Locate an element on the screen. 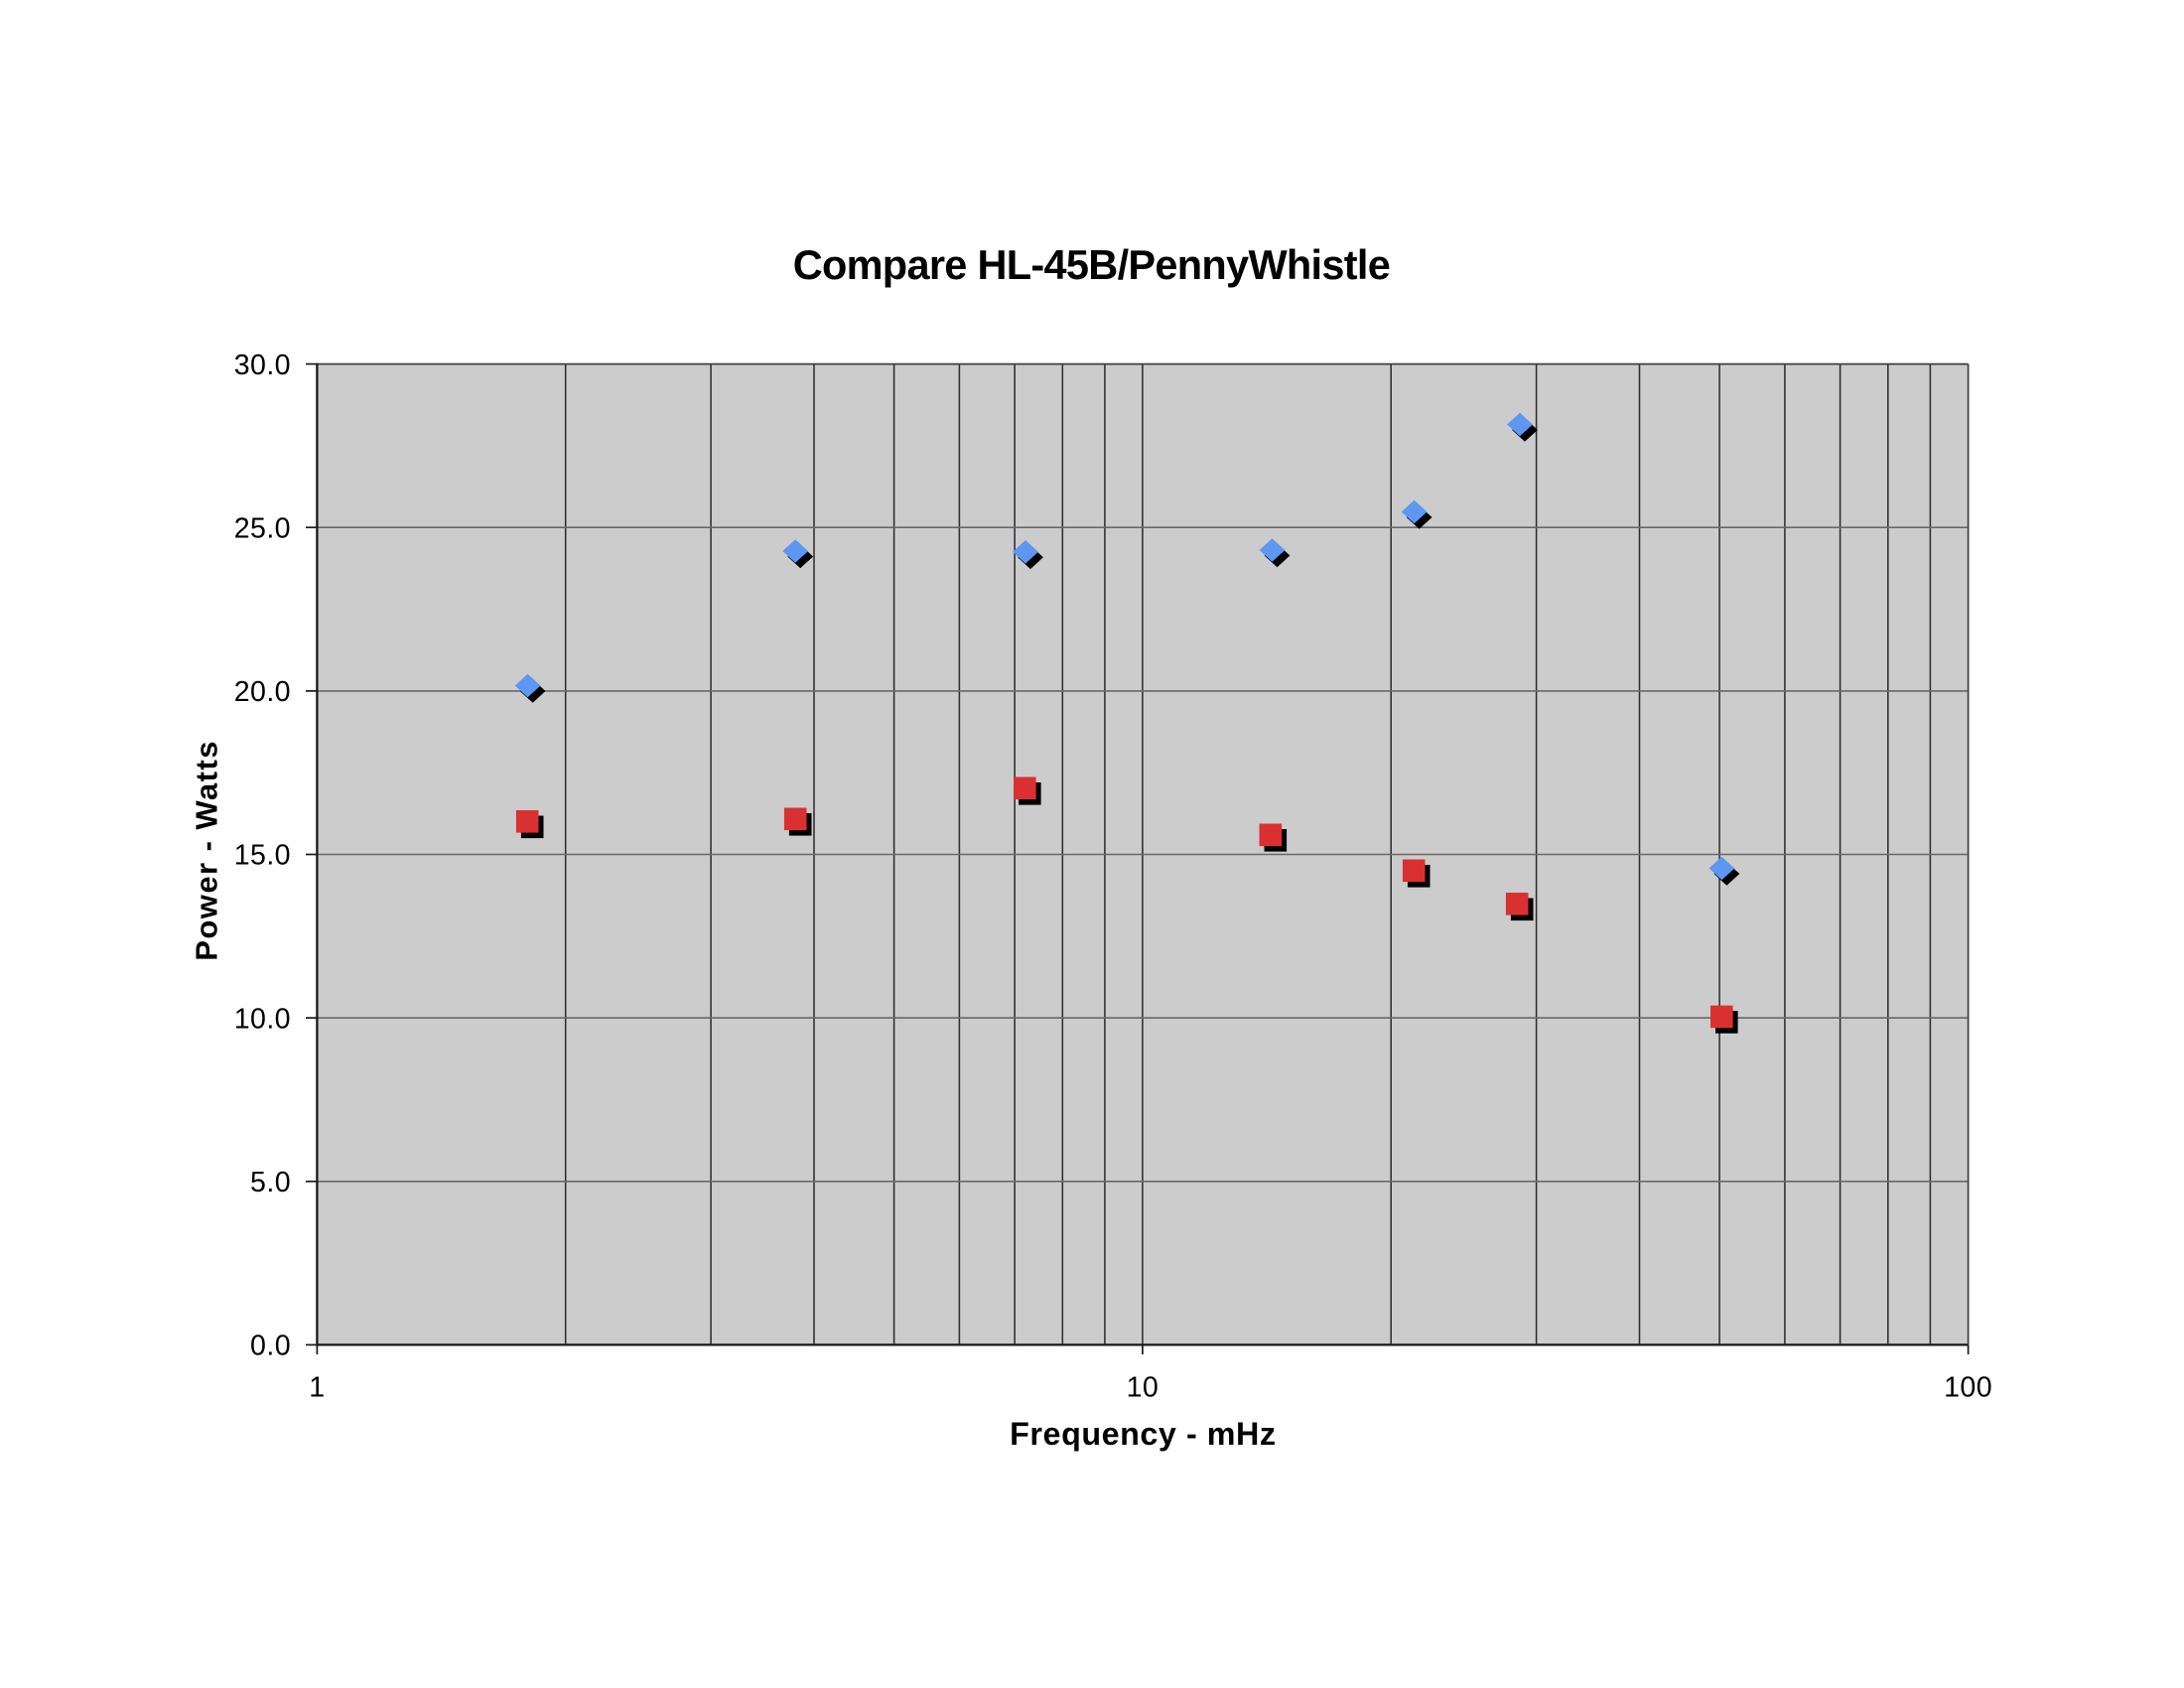  svg-text: 1 is located at coordinates (317, 1388).